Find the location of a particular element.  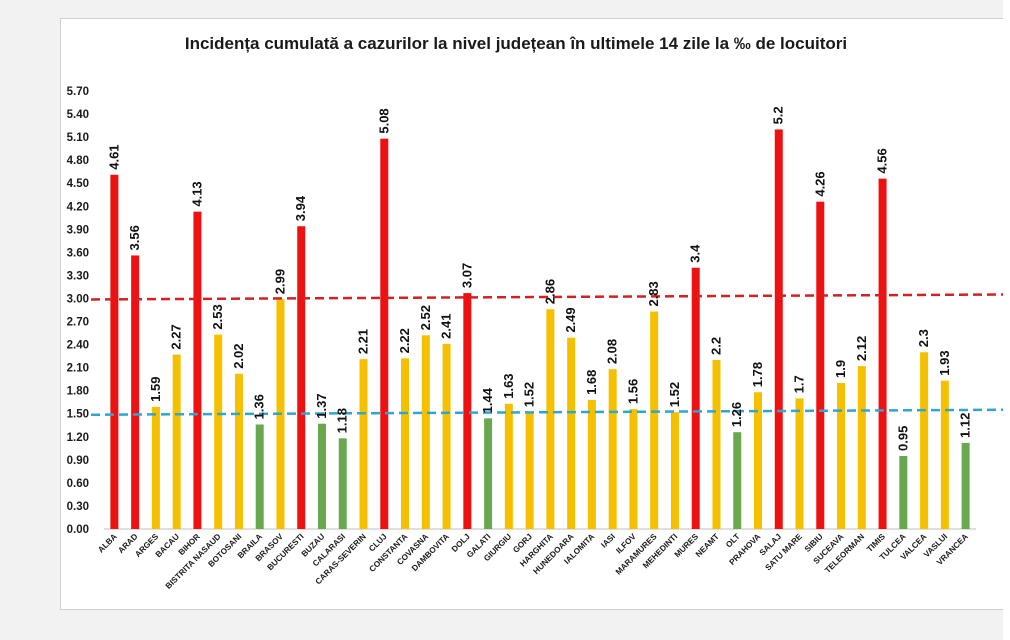

y-tick-label: 2.40 is located at coordinates (78, 346).